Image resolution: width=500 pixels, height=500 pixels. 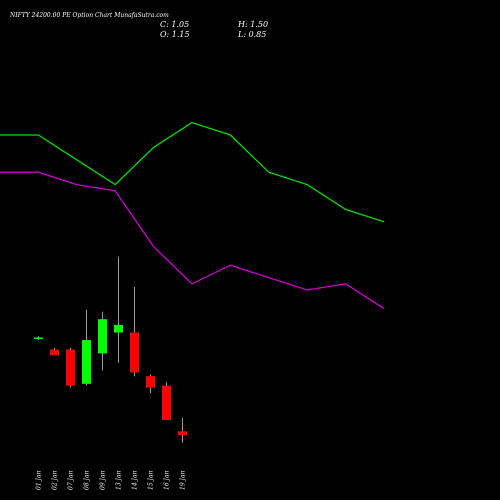 What do you see at coordinates (119, 480) in the screenshot?
I see `x-tick-label: 13 Jan` at bounding box center [119, 480].